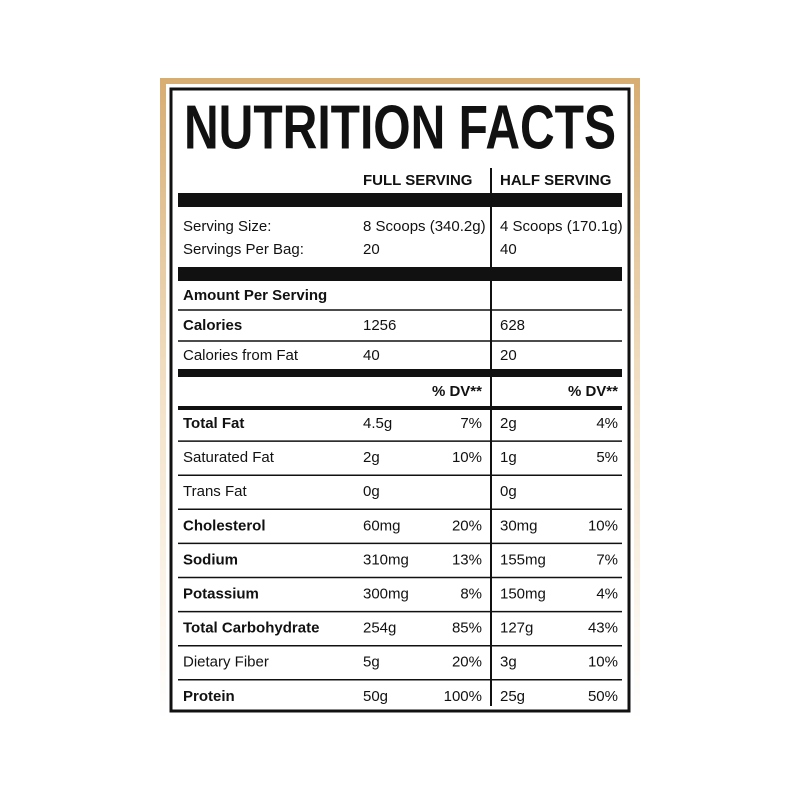 This screenshot has height=800, width=800. I want to click on section-header: Amount Per Serving, so click(255, 295).